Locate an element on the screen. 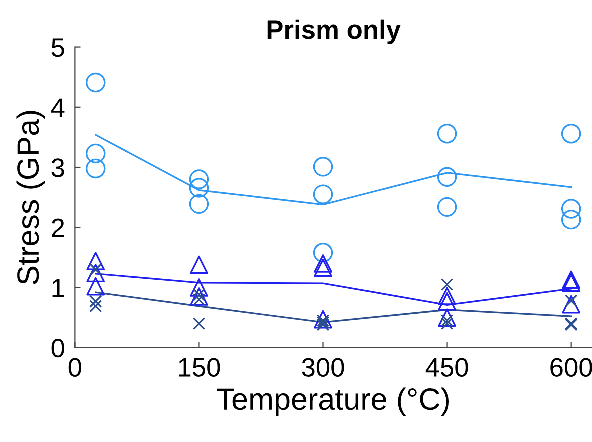 The height and width of the screenshot is (442, 592). y-tick-label: 4 is located at coordinates (58, 107).